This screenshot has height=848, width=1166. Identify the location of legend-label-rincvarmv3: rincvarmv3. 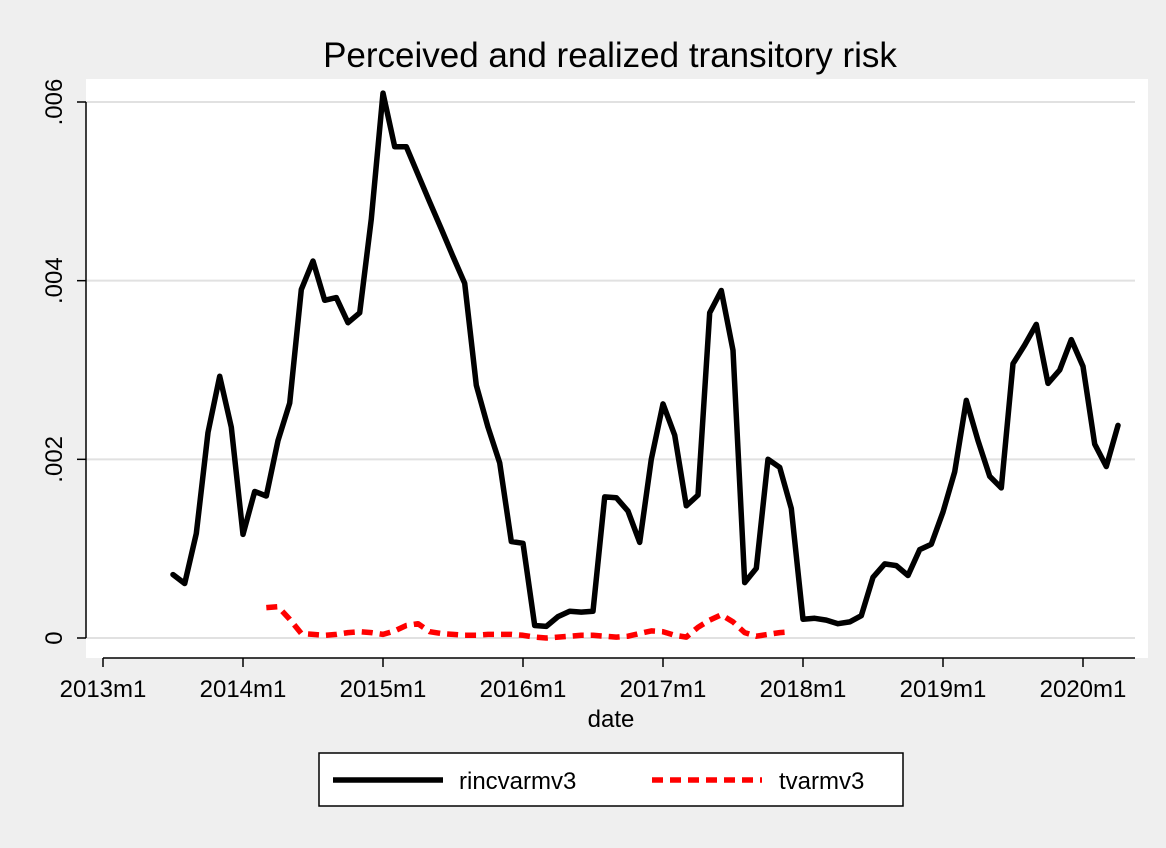
(517, 781).